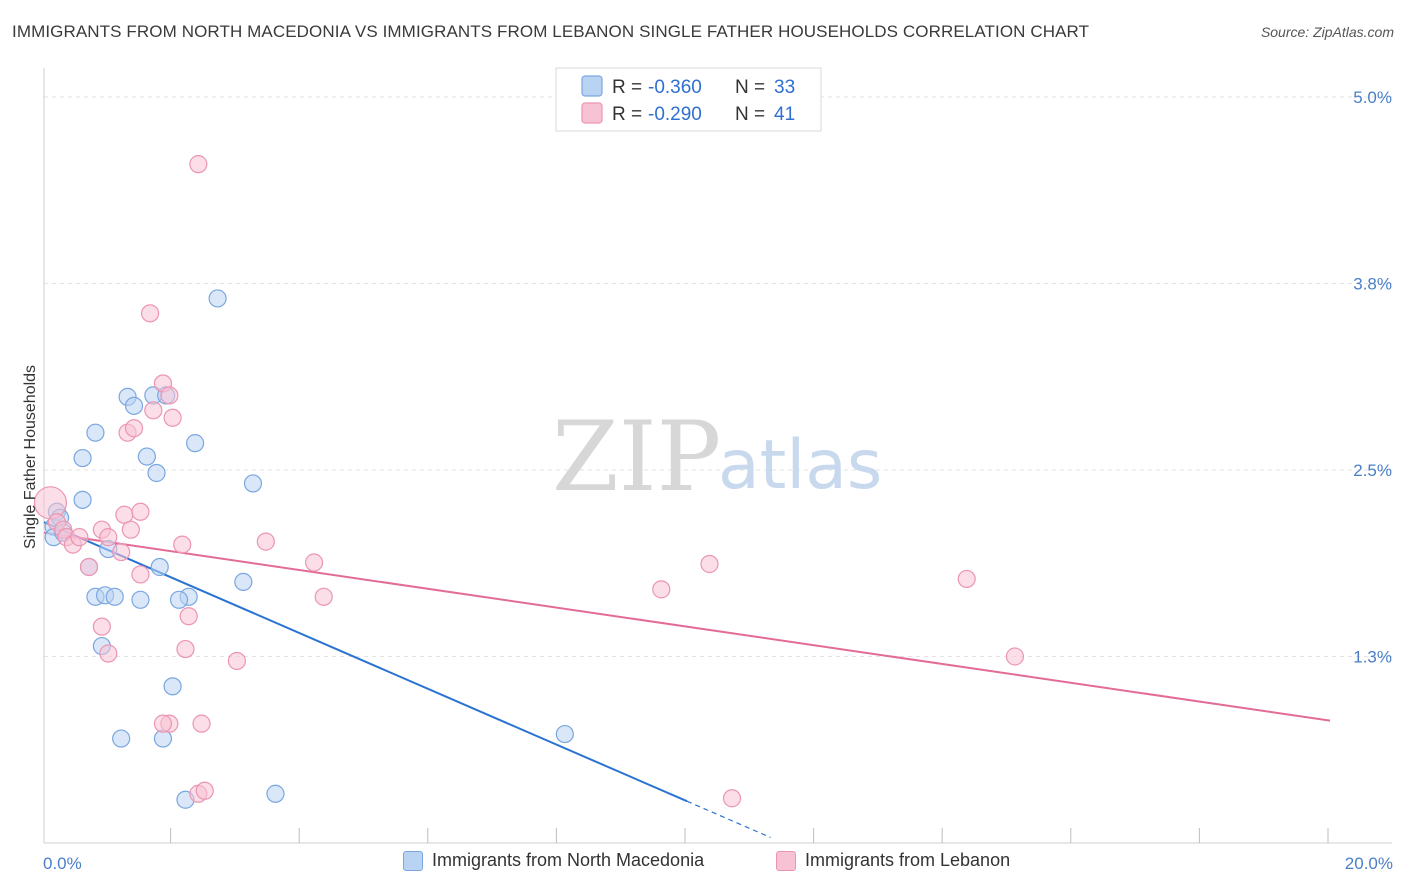  What do you see at coordinates (688, 99) in the screenshot?
I see `correlation-legend: R = -0.360 N = 33 R = -0.290 N = 41` at bounding box center [688, 99].